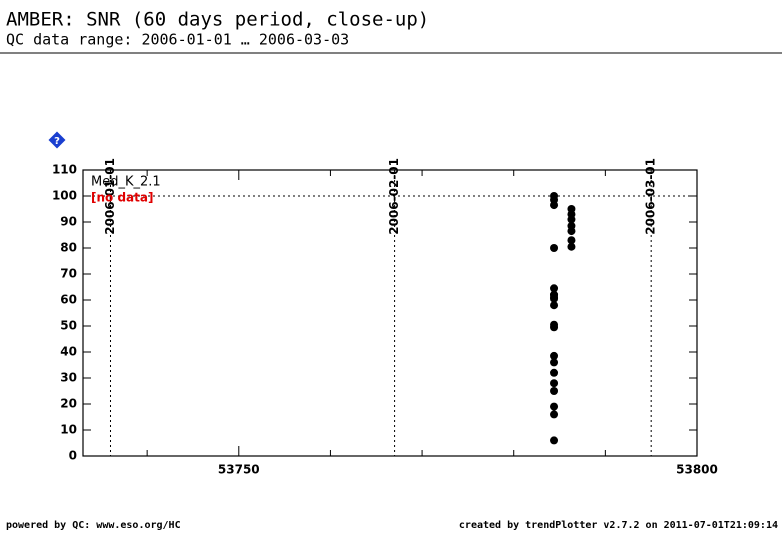  What do you see at coordinates (68, 430) in the screenshot?
I see `y-tick-label: 10` at bounding box center [68, 430].